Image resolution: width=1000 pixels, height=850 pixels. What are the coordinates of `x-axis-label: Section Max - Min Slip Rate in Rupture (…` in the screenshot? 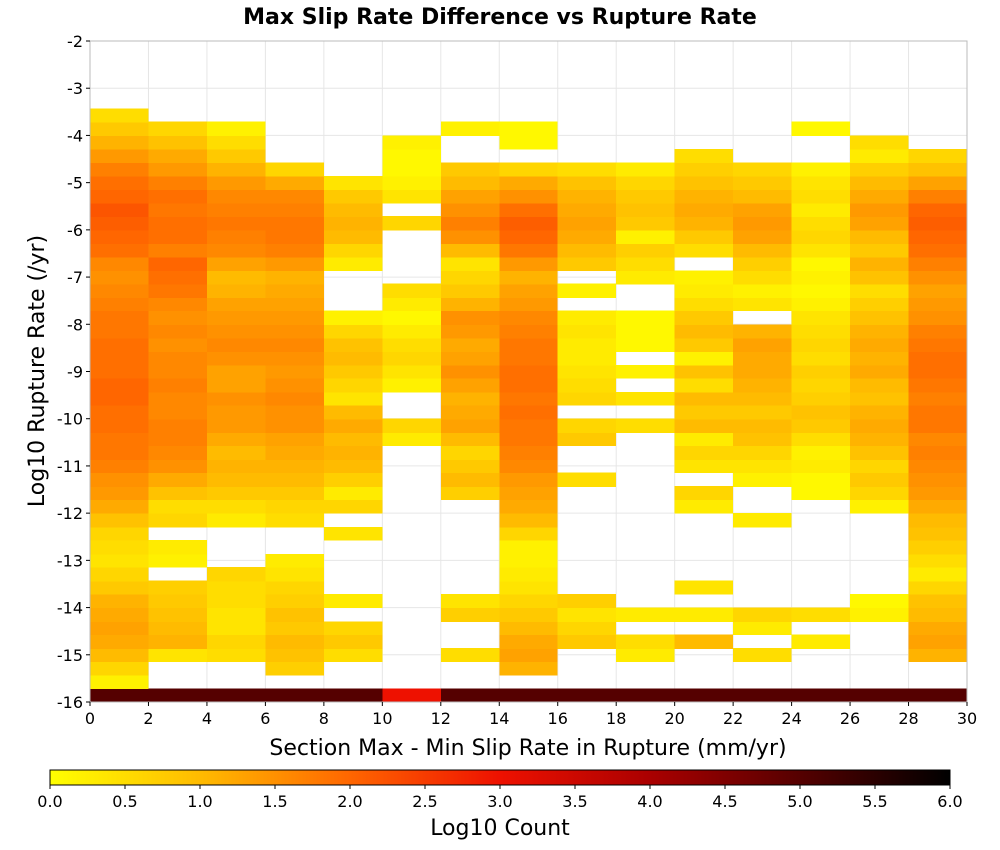 It's located at (527, 748).